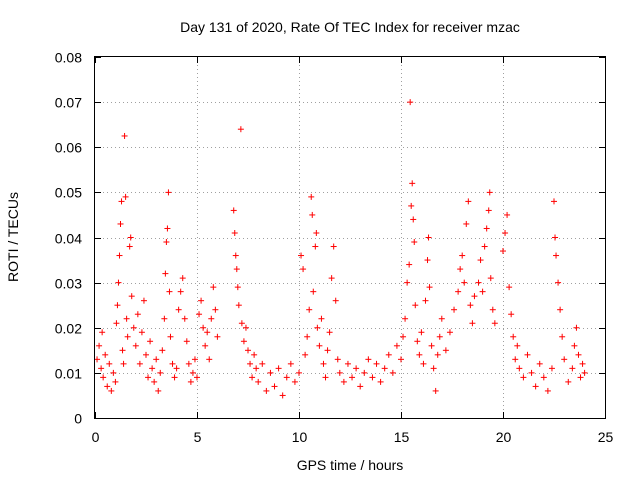 The width and height of the screenshot is (640, 480). What do you see at coordinates (402, 437) in the screenshot?
I see `x-tick-label: 15` at bounding box center [402, 437].